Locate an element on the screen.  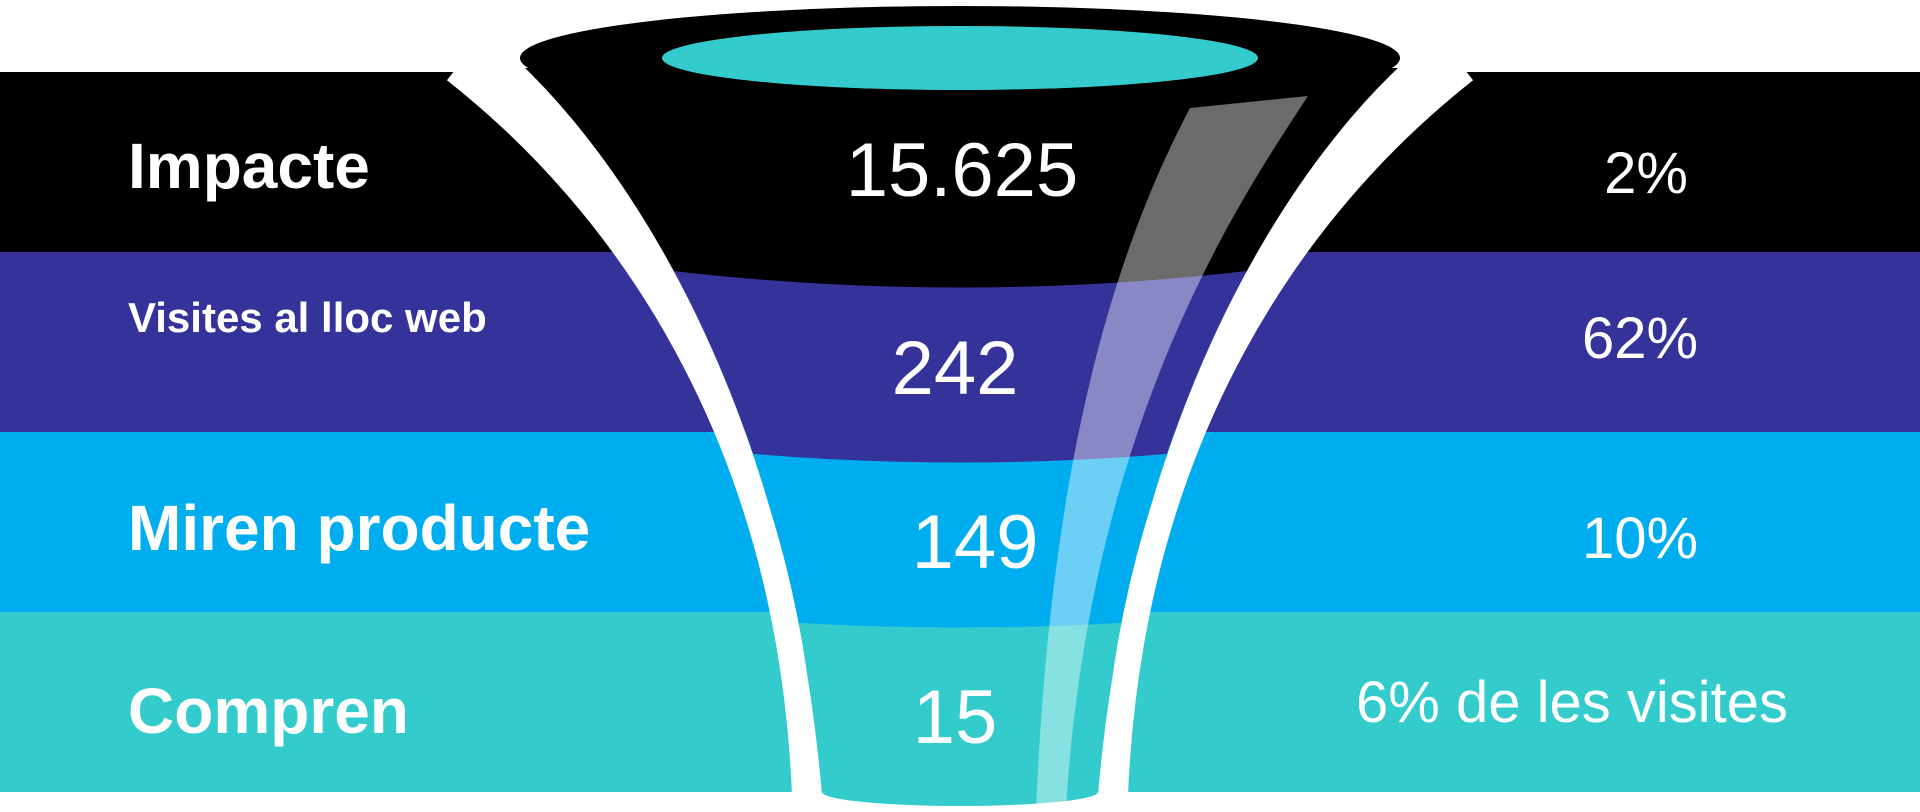
stage-value-1: 15.625 is located at coordinates (962, 170).